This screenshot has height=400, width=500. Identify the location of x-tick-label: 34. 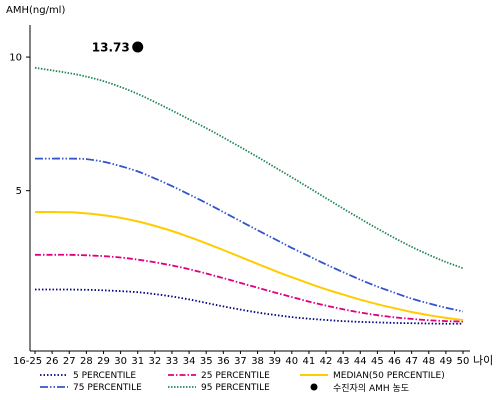
(189, 361).